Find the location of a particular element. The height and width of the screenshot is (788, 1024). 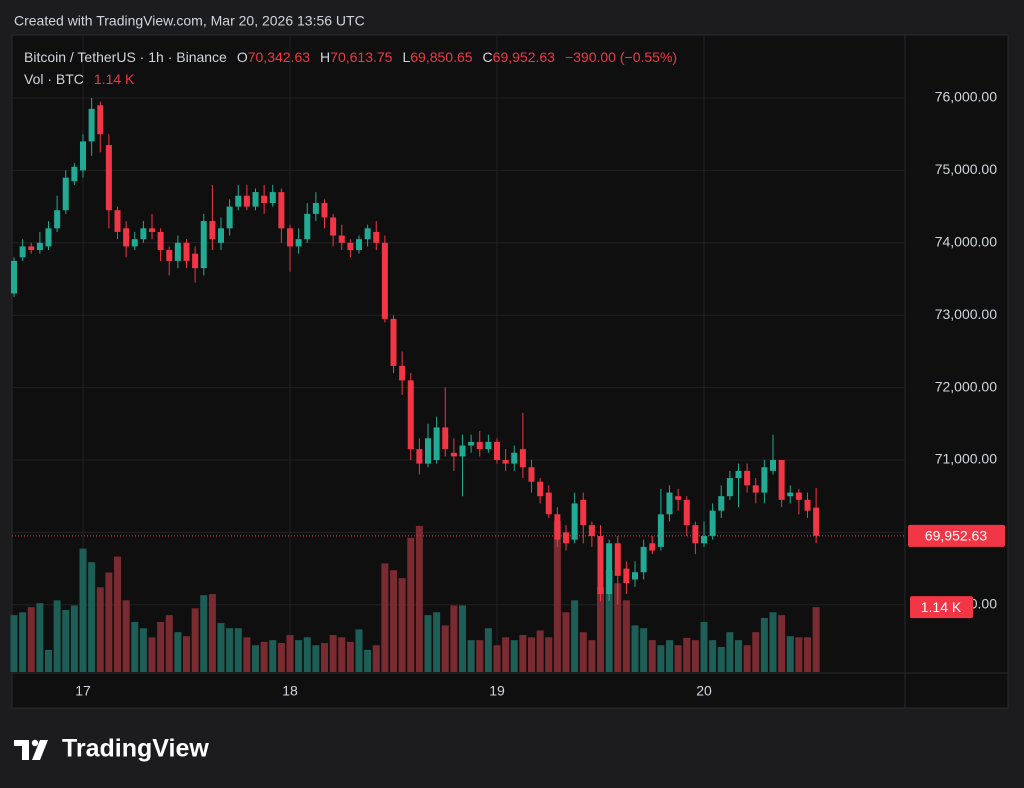

last-price-label: 69,952.63 is located at coordinates (956, 536).